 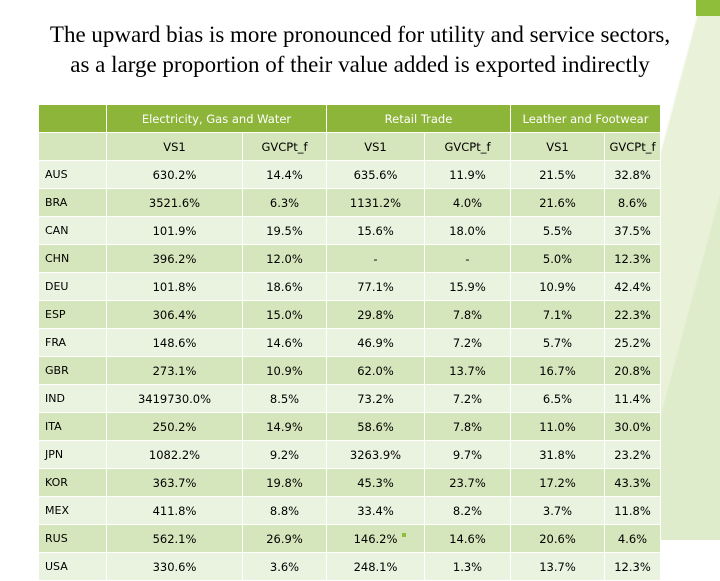 What do you see at coordinates (467, 230) in the screenshot?
I see `table-cell: 18.0%` at bounding box center [467, 230].